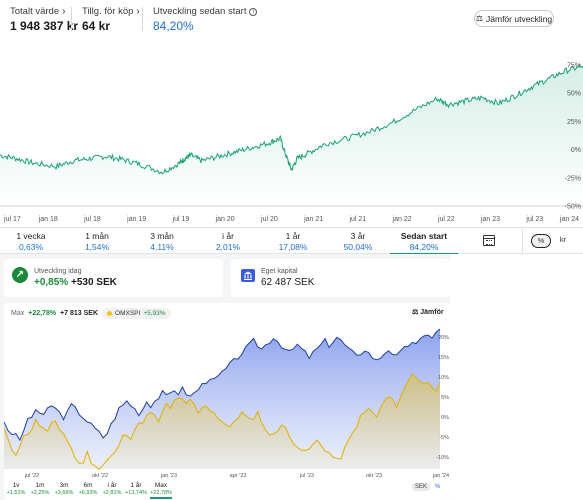 This screenshot has width=583, height=500. I want to click on x-tick-label: jul '22, so click(31, 476).